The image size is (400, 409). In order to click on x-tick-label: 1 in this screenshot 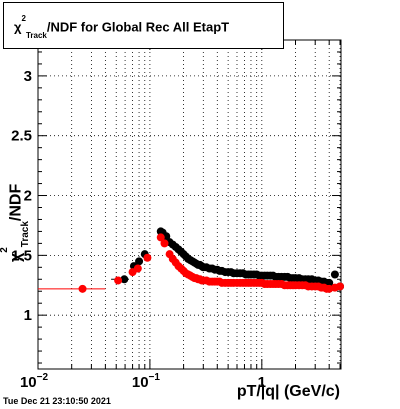, I will do `click(262, 382)`.